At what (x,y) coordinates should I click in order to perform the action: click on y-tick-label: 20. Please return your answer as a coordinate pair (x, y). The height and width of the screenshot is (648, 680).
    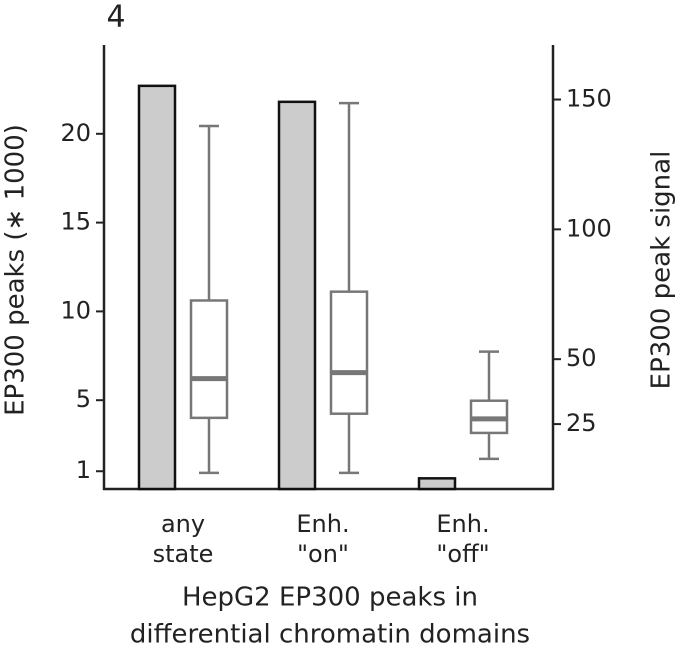
    Looking at the image, I should click on (75, 133).